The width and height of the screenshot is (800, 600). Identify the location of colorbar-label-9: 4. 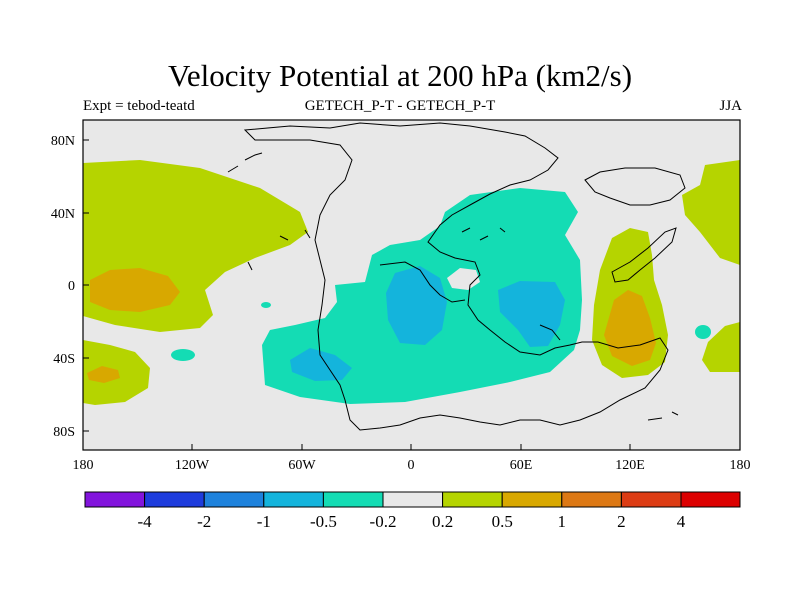
(681, 521).